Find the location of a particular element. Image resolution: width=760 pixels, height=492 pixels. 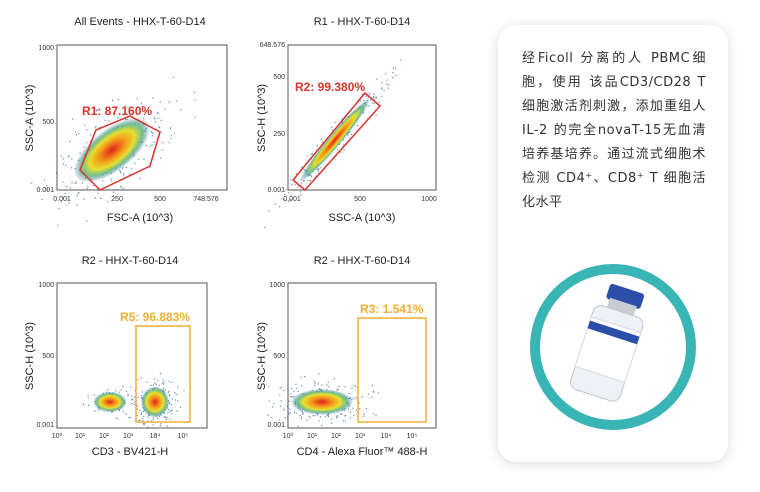

gate-label: R5: 96.883% is located at coordinates (155, 317).